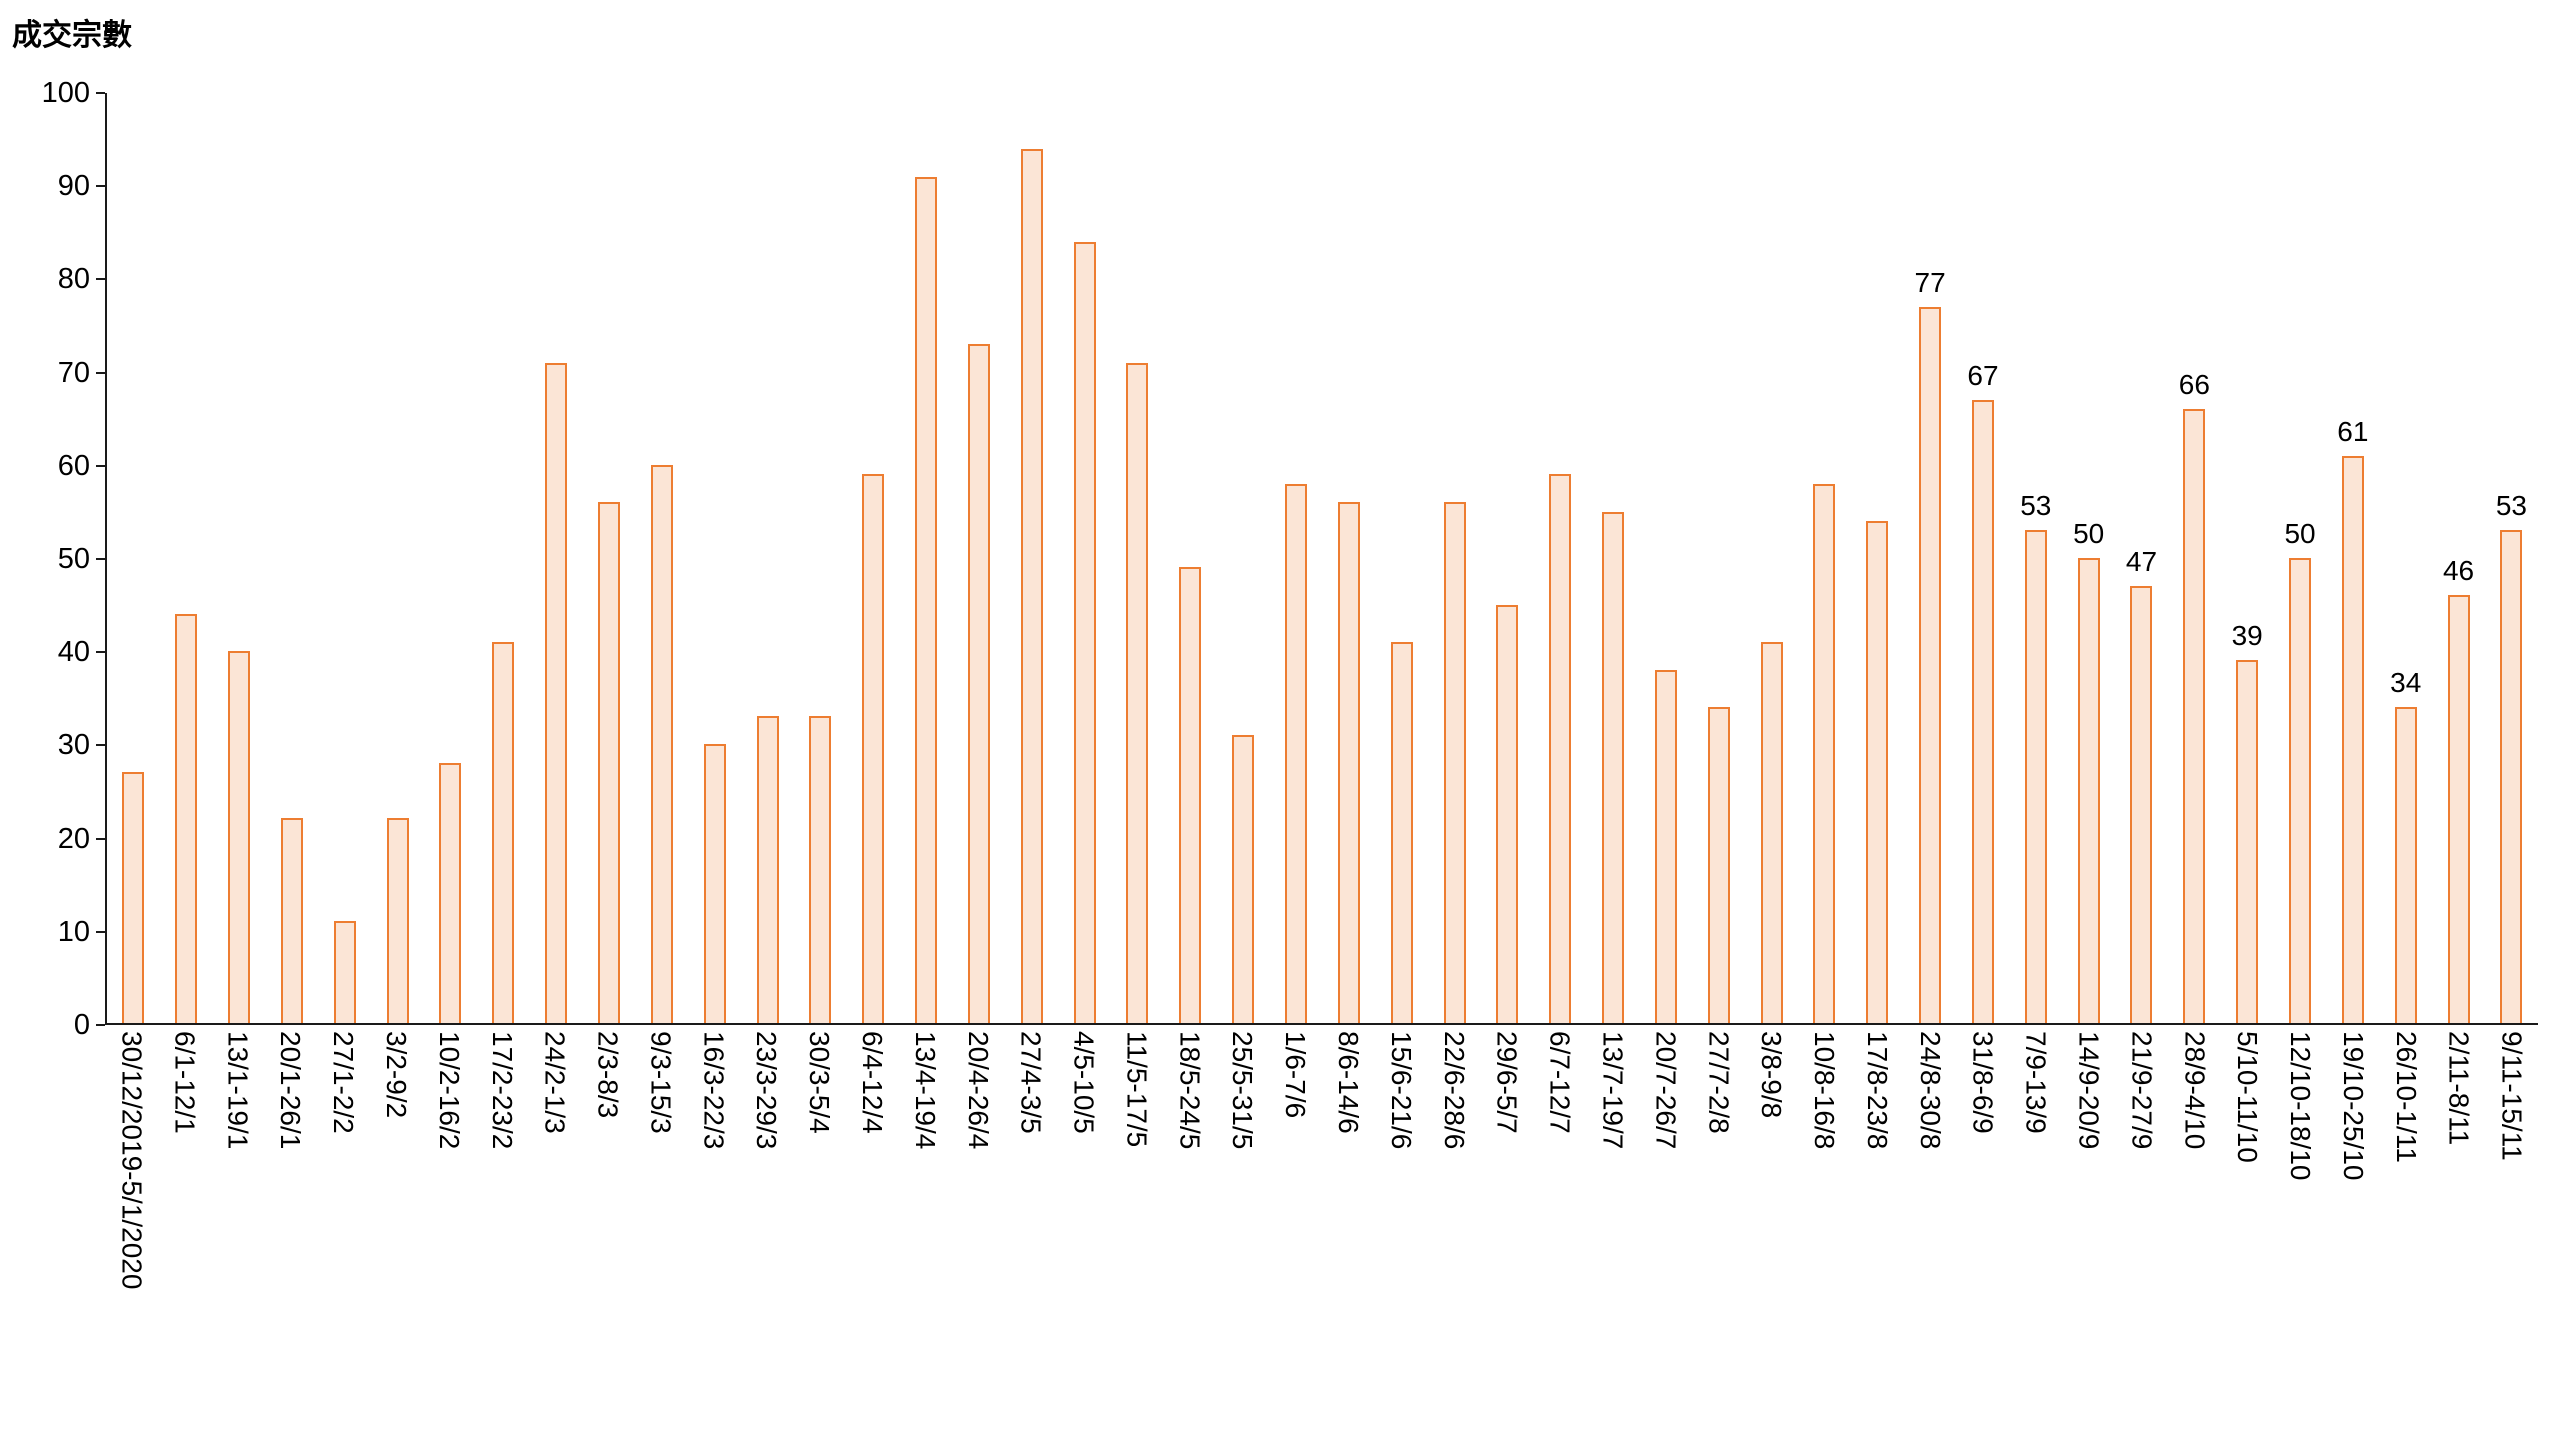 This screenshot has width=2560, height=1440. I want to click on x-axis-tick-label: 23/3-29/3, so click(767, 1090).